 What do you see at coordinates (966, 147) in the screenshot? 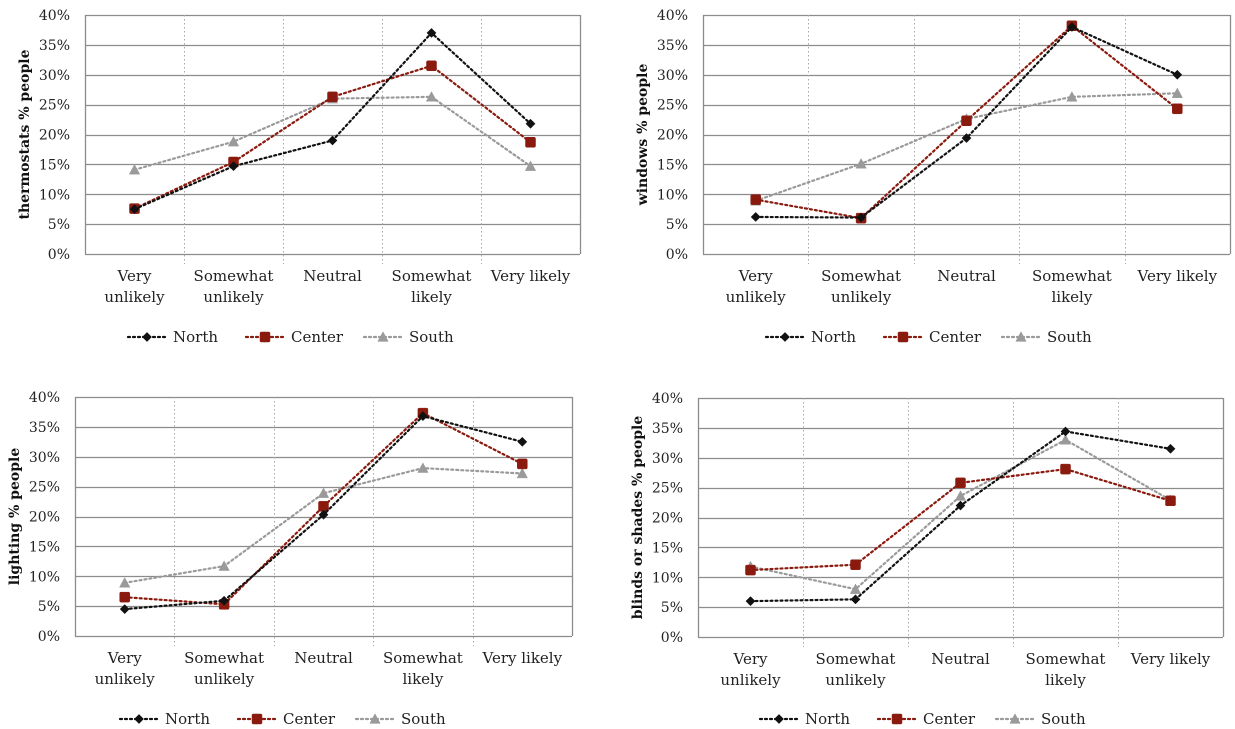
I see `series-line-south` at bounding box center [966, 147].